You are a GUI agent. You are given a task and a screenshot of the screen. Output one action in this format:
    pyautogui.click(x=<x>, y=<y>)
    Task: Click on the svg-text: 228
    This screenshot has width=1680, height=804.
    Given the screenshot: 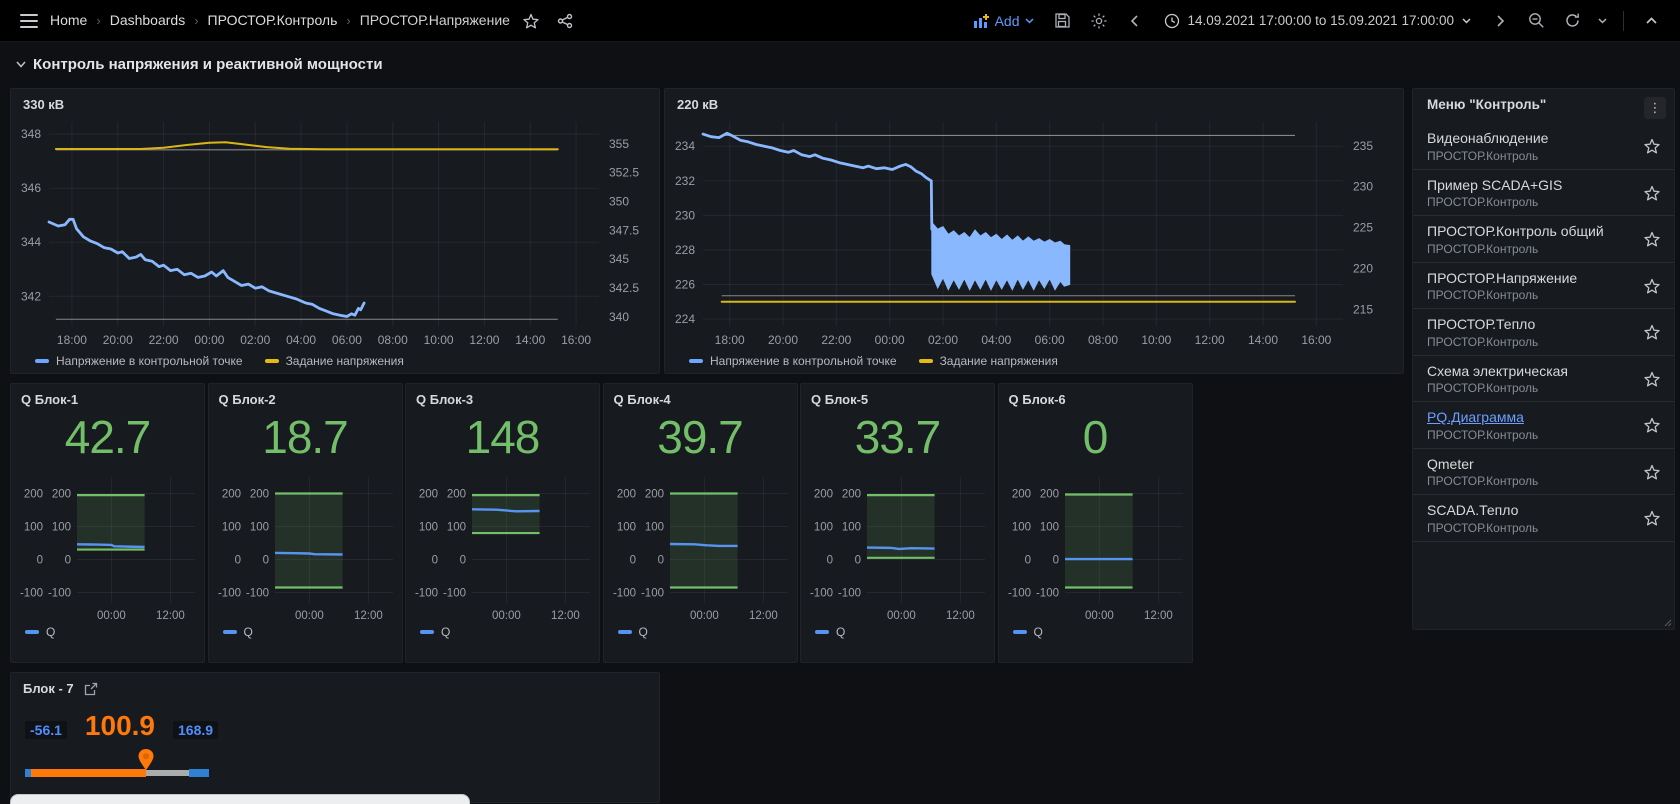 What is the action you would take?
    pyautogui.click(x=685, y=250)
    